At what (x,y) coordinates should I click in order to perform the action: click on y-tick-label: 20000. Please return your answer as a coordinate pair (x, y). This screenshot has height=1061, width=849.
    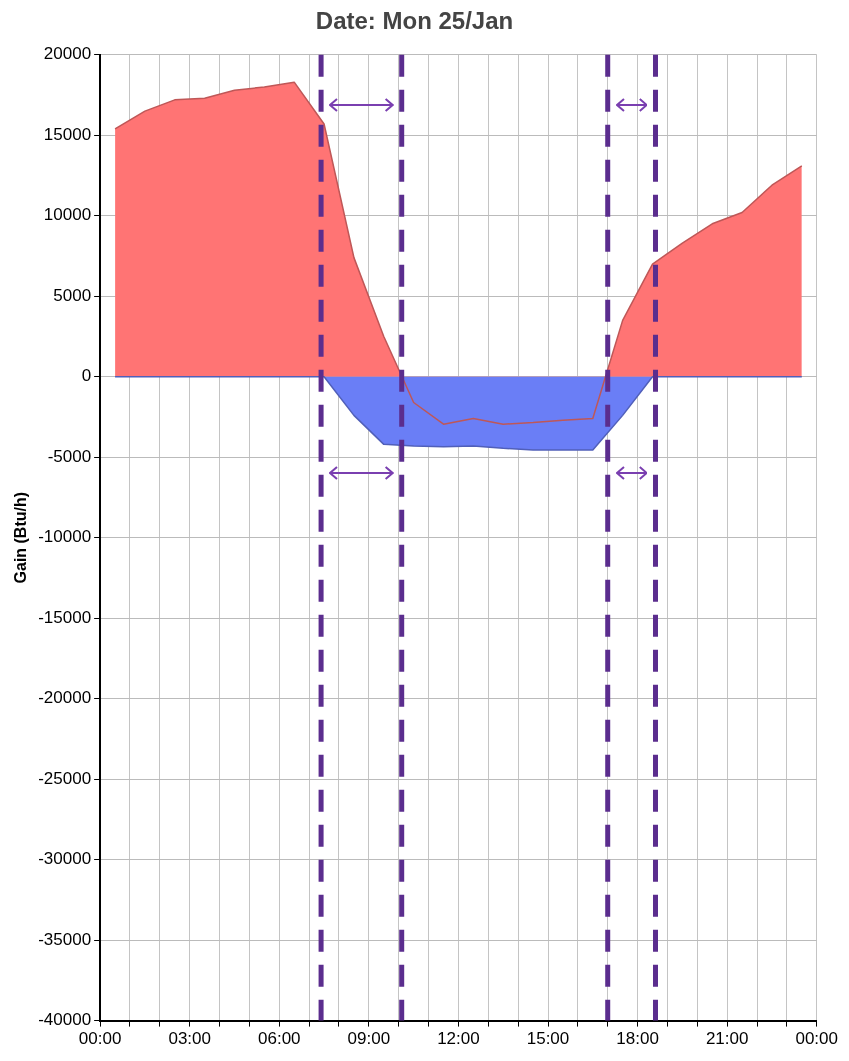
    Looking at the image, I should click on (67, 54).